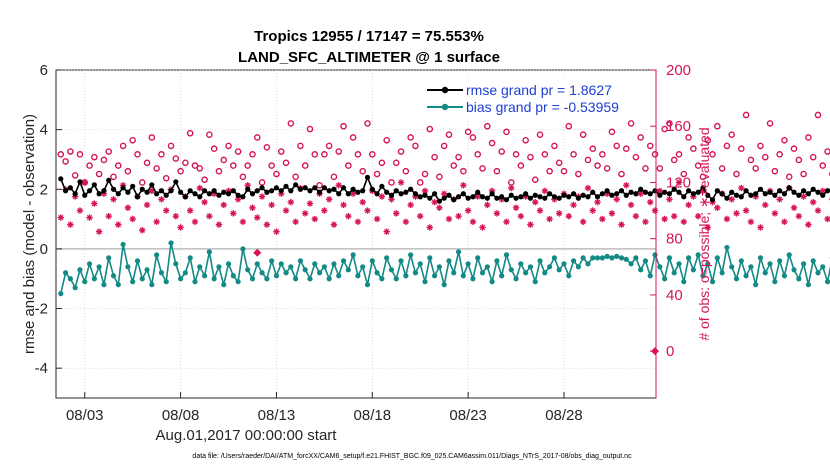 This screenshot has width=830, height=475. Describe the element at coordinates (373, 415) in the screenshot. I see `x-tick-label: 08/18` at that location.